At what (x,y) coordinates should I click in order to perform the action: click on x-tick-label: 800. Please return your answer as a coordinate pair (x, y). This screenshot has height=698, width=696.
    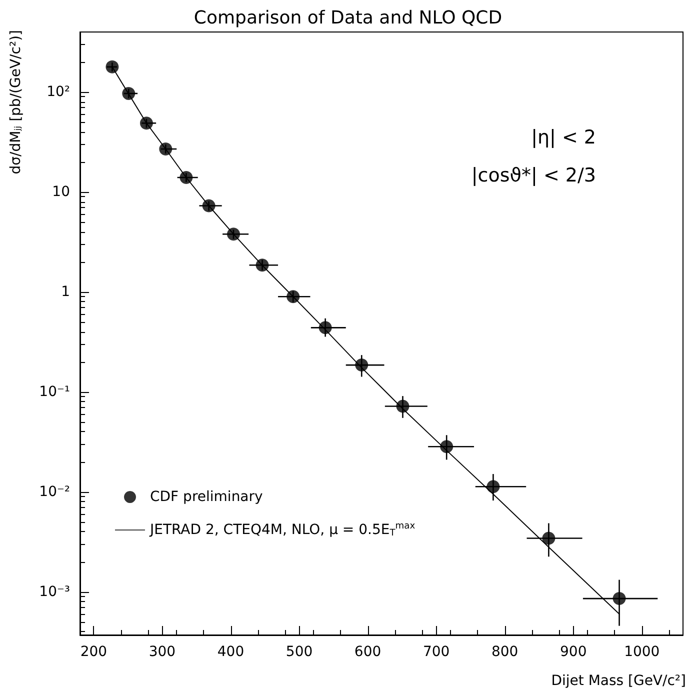
    Looking at the image, I should click on (504, 652).